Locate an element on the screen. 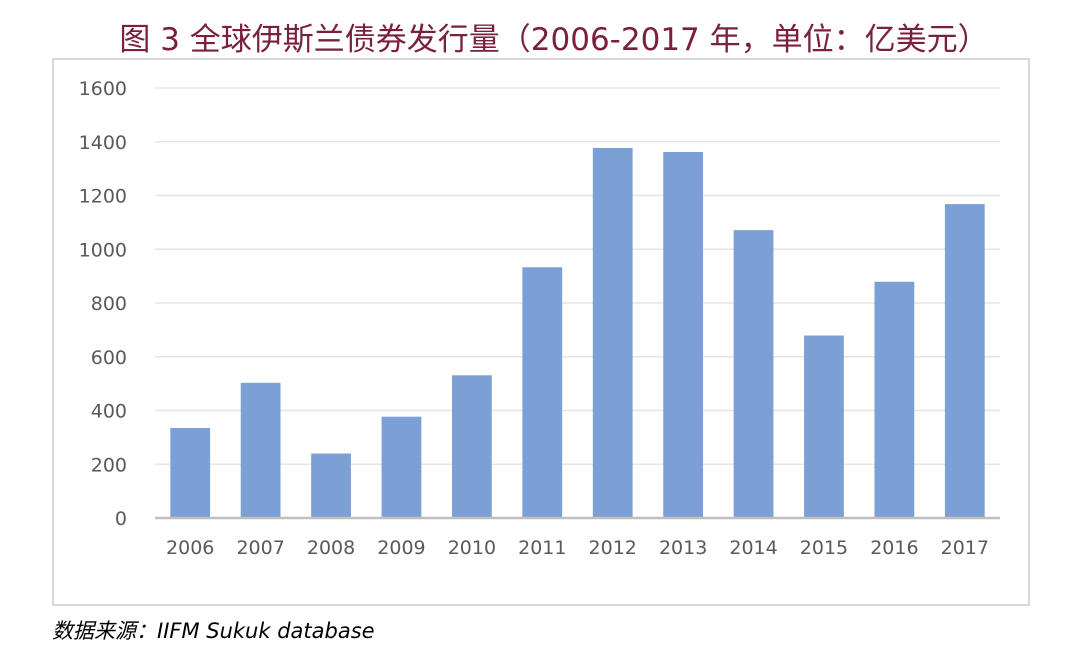  bar-2008 is located at coordinates (331, 485).